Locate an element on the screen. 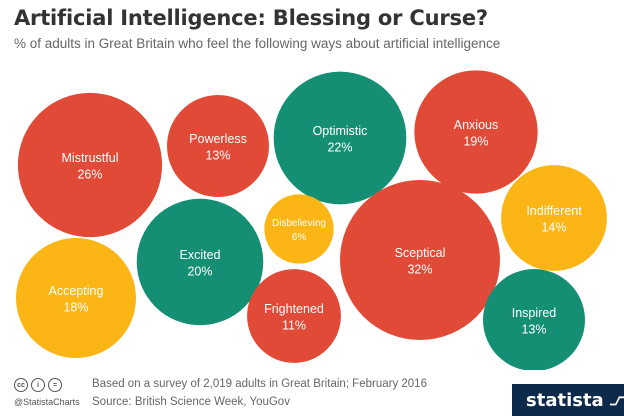 The width and height of the screenshot is (624, 416). bubble-circle-indifferent is located at coordinates (554, 218).